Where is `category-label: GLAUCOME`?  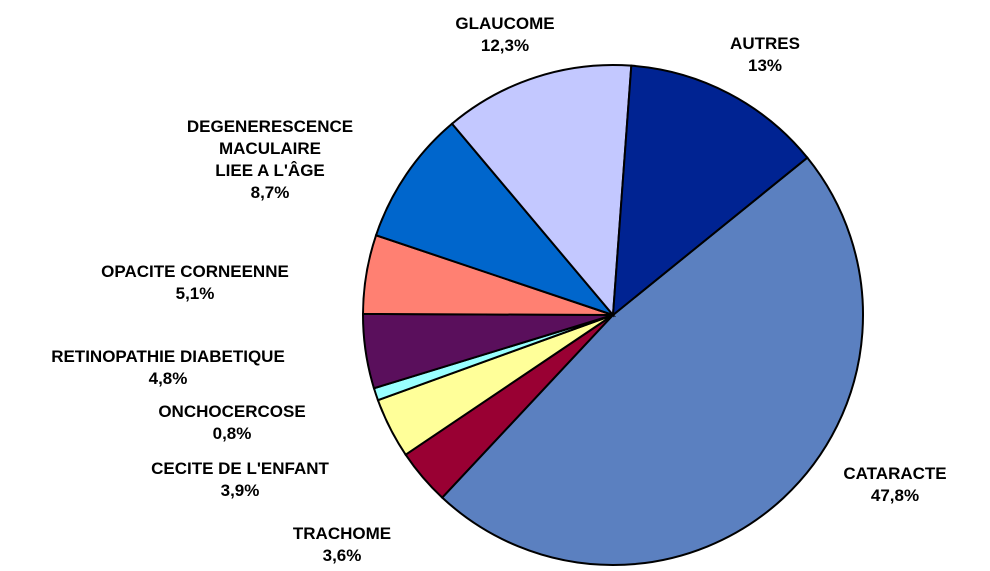 category-label: GLAUCOME is located at coordinates (505, 23).